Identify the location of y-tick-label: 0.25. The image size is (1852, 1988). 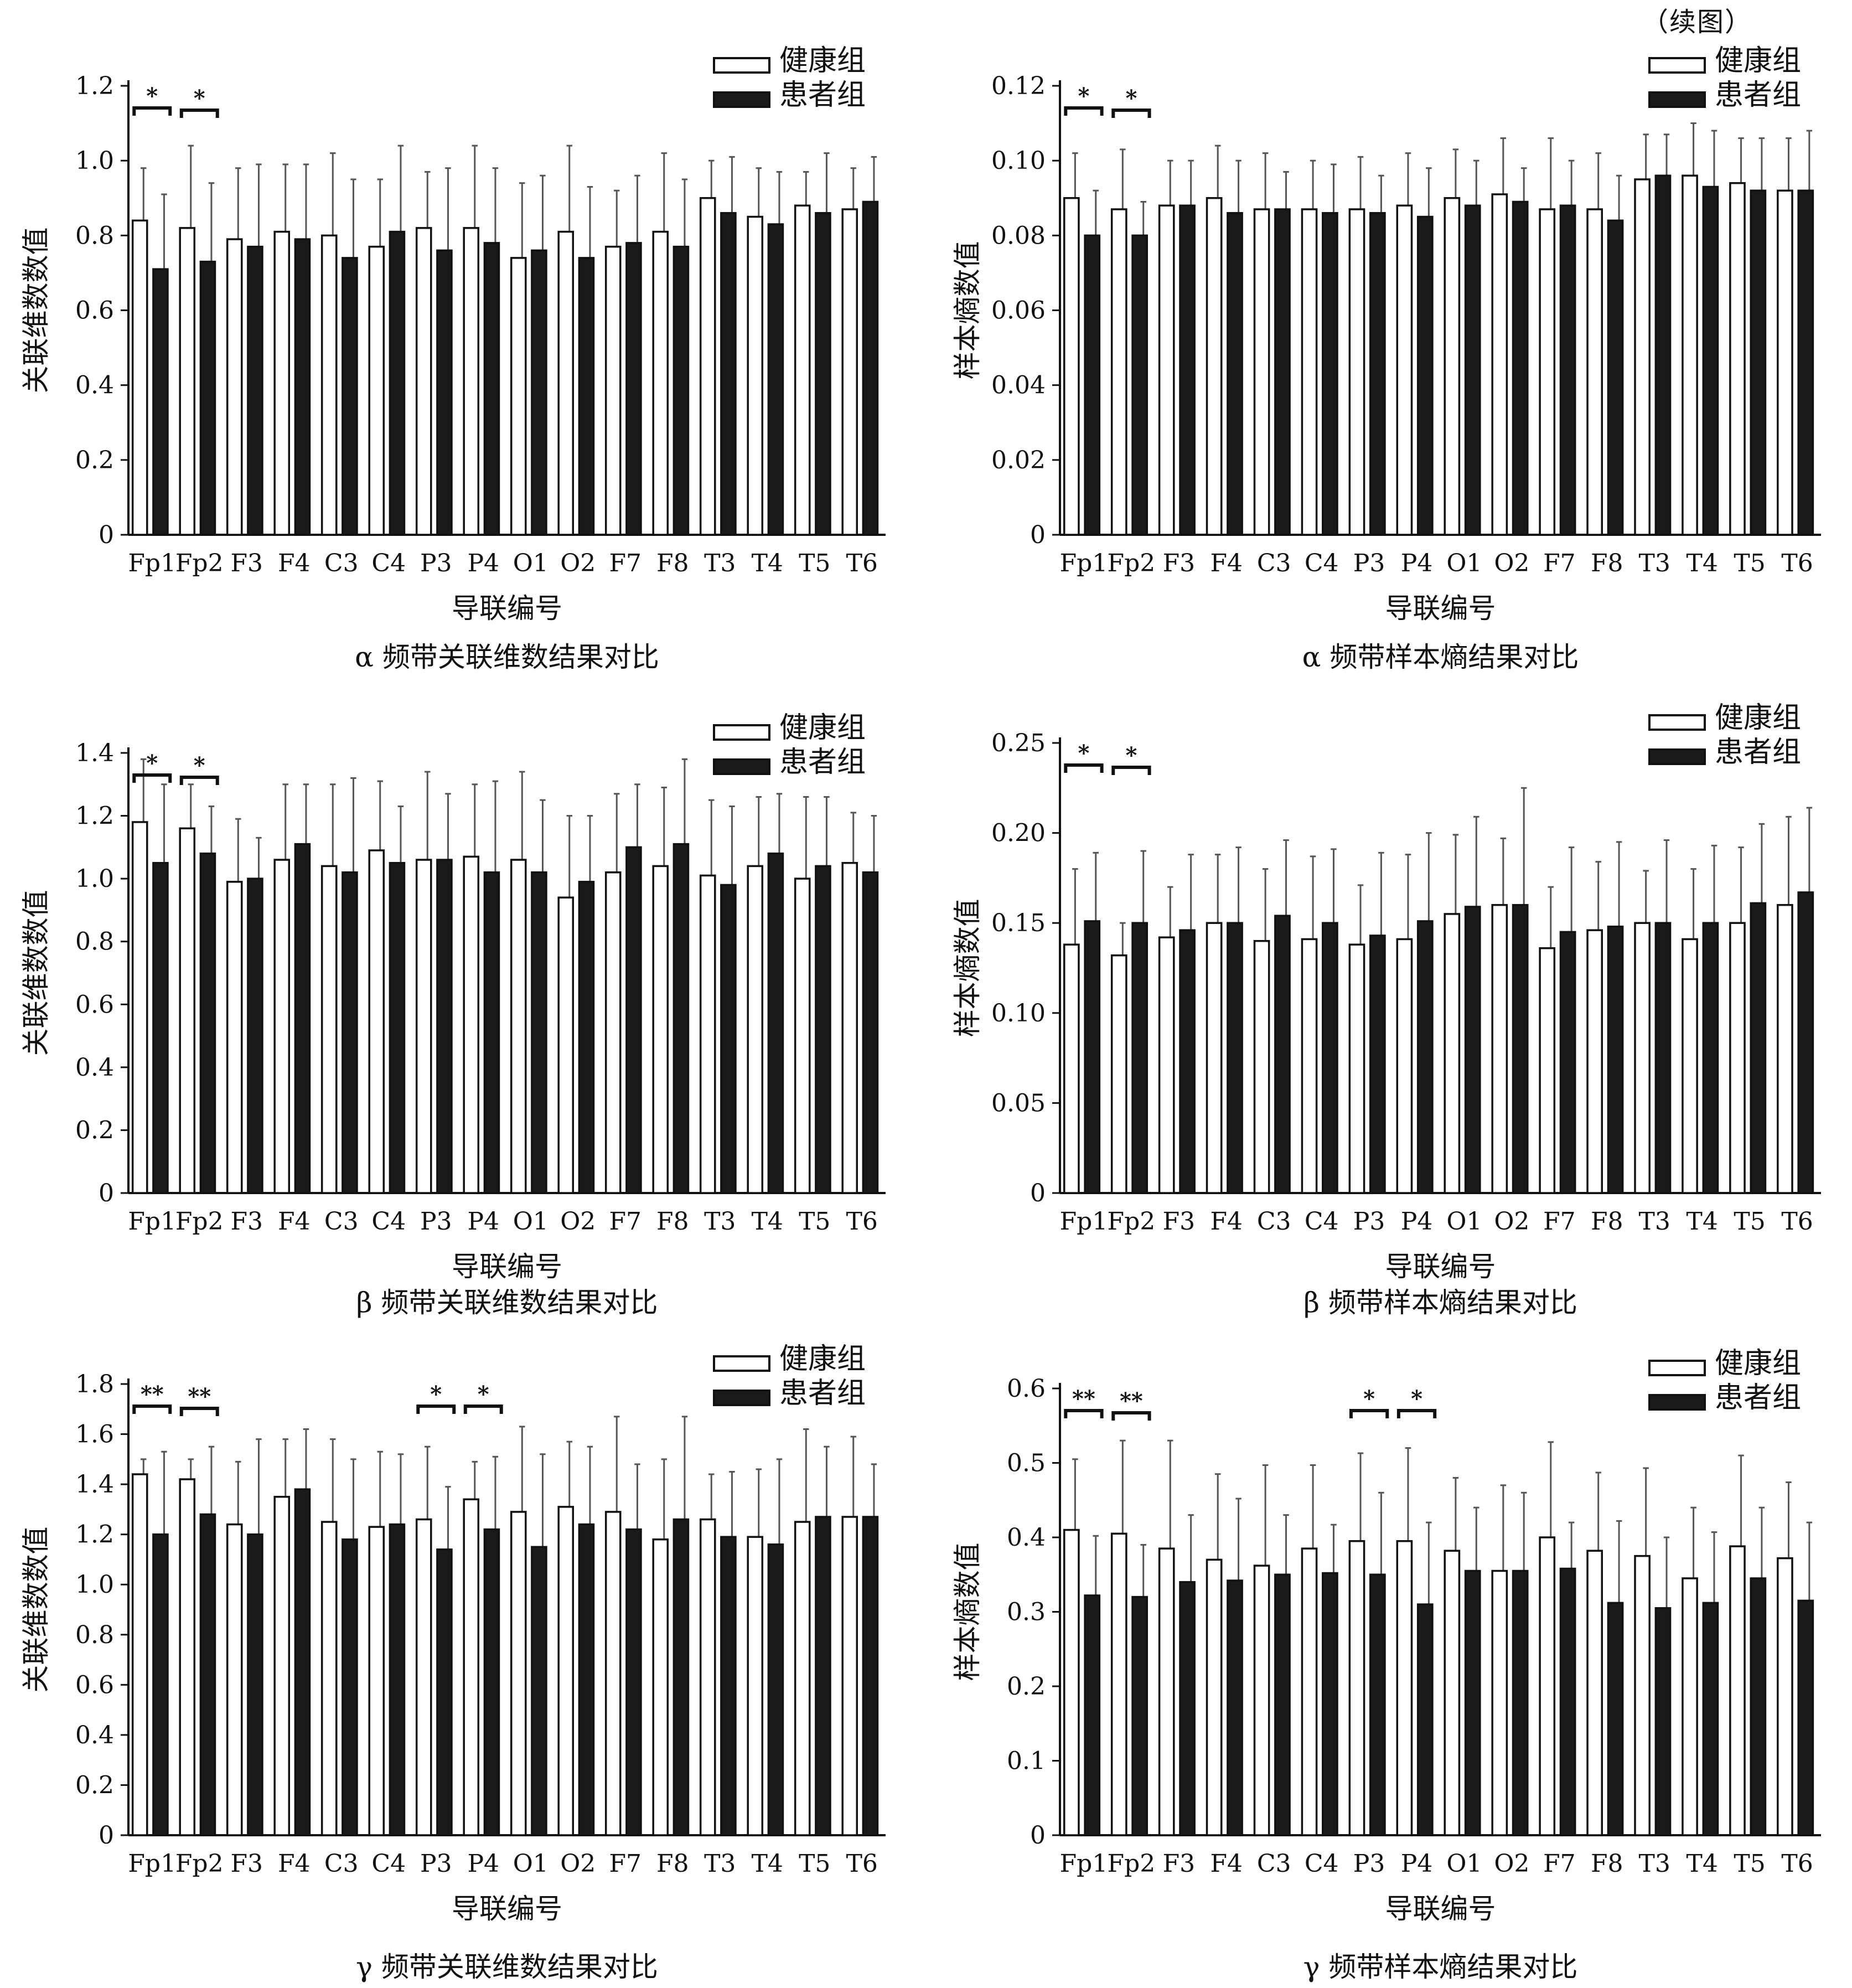
(1018, 743).